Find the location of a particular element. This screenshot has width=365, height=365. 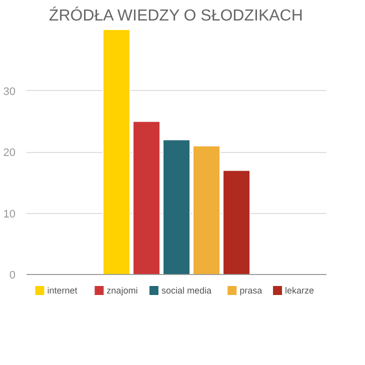

y-tick-label: 0 is located at coordinates (12, 276).